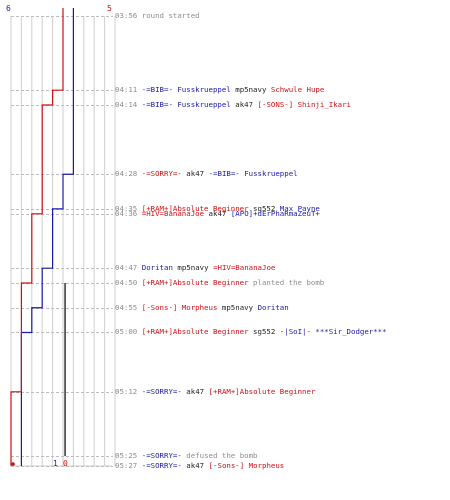  I want to click on event-player: [APO]+dErPhaRmaZeuT+, so click(275, 213).